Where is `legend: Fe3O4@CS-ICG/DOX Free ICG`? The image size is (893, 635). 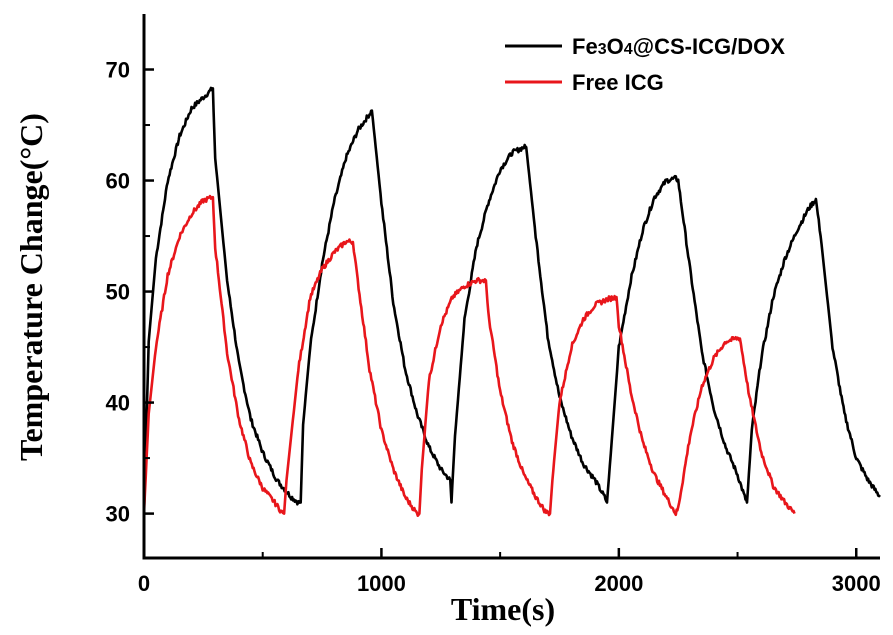
legend: Fe3O4@CS-ICG/DOX Free ICG is located at coordinates (645, 64).